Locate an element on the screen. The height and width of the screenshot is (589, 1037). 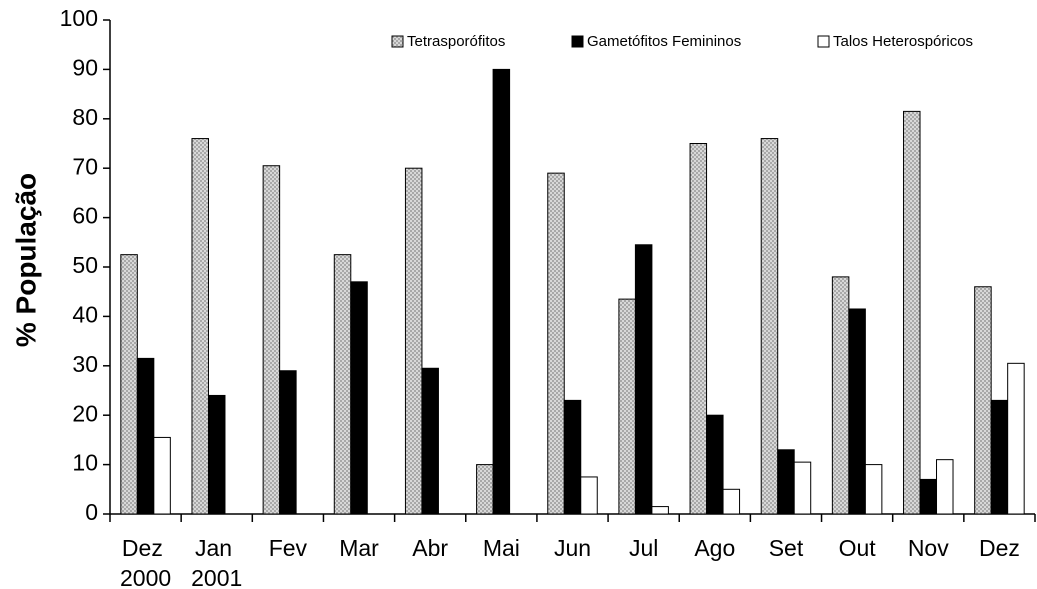
legend-label: Tetrasporófitos is located at coordinates (456, 41).